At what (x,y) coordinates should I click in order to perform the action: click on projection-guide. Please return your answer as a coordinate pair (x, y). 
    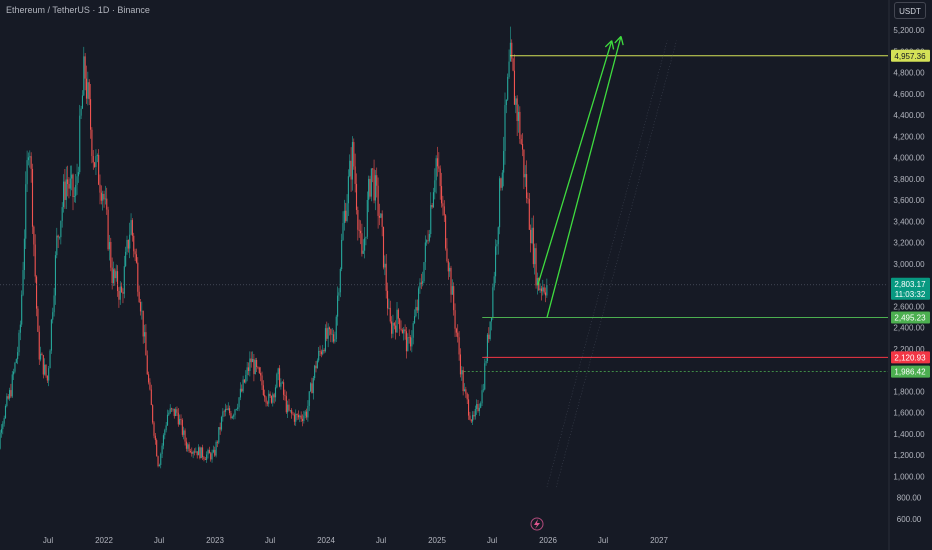
    Looking at the image, I should click on (607, 264).